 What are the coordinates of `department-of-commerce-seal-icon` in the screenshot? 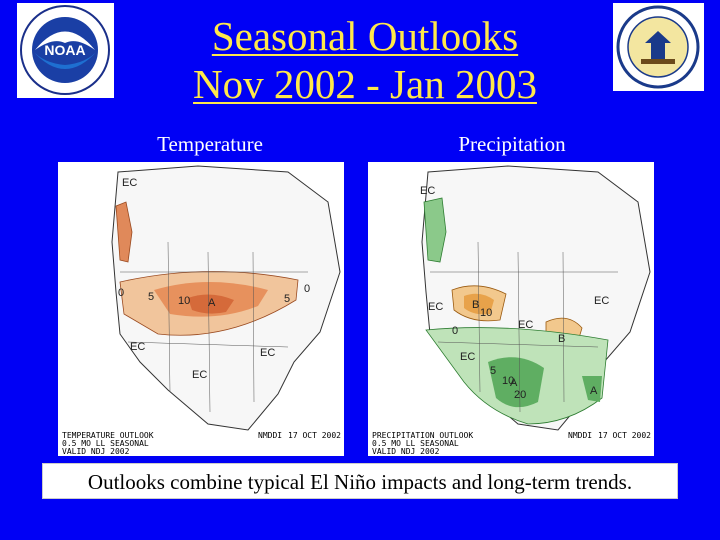 It's located at (658, 47).